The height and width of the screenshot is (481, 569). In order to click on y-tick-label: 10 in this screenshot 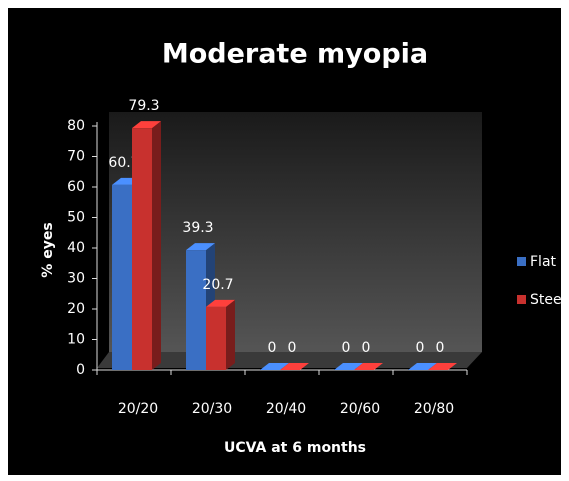, I will do `click(76, 340)`.